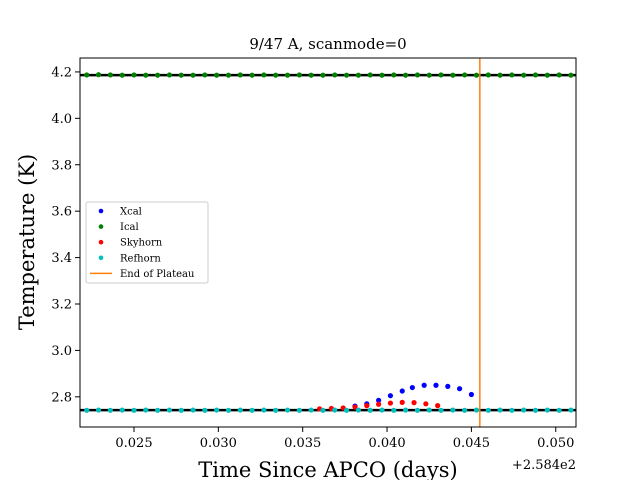 The height and width of the screenshot is (480, 640). What do you see at coordinates (140, 258) in the screenshot?
I see `legend-label-3: Refhorn` at bounding box center [140, 258].